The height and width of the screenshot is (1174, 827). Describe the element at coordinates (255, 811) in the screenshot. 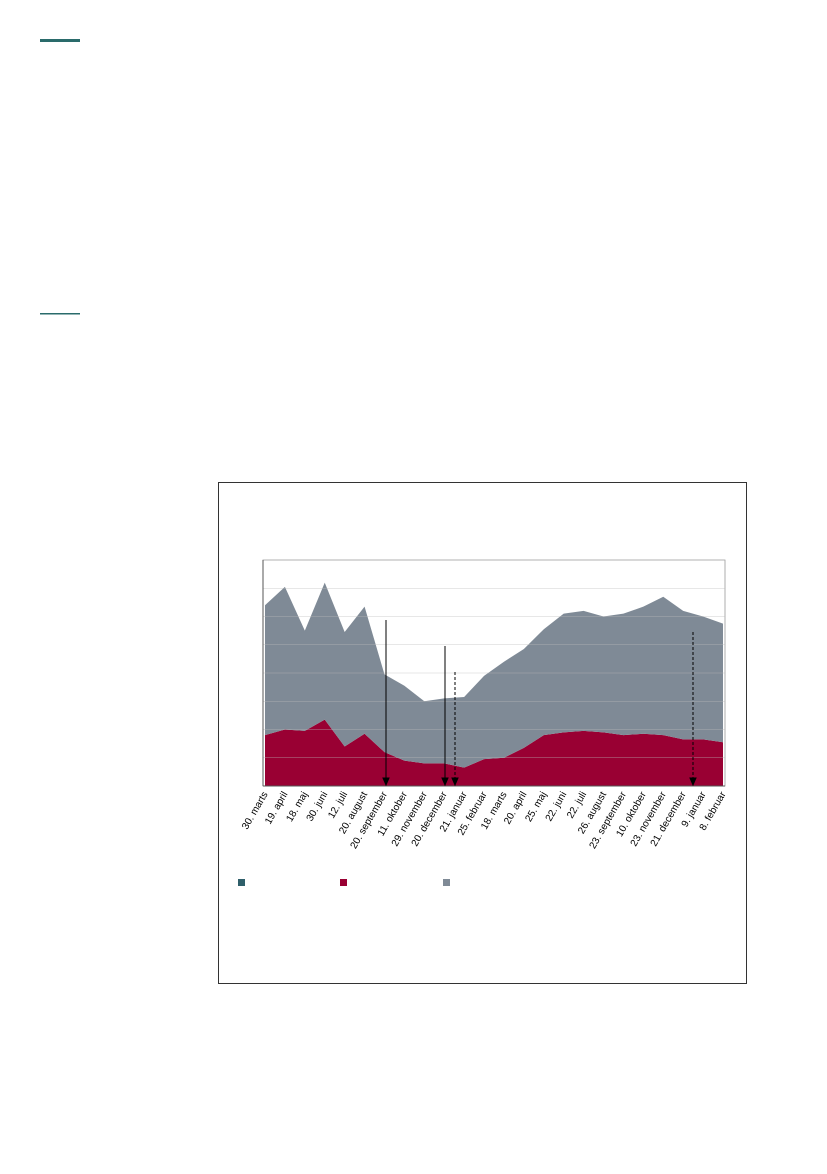

I see `x-tick-label: 30. marts` at that location.